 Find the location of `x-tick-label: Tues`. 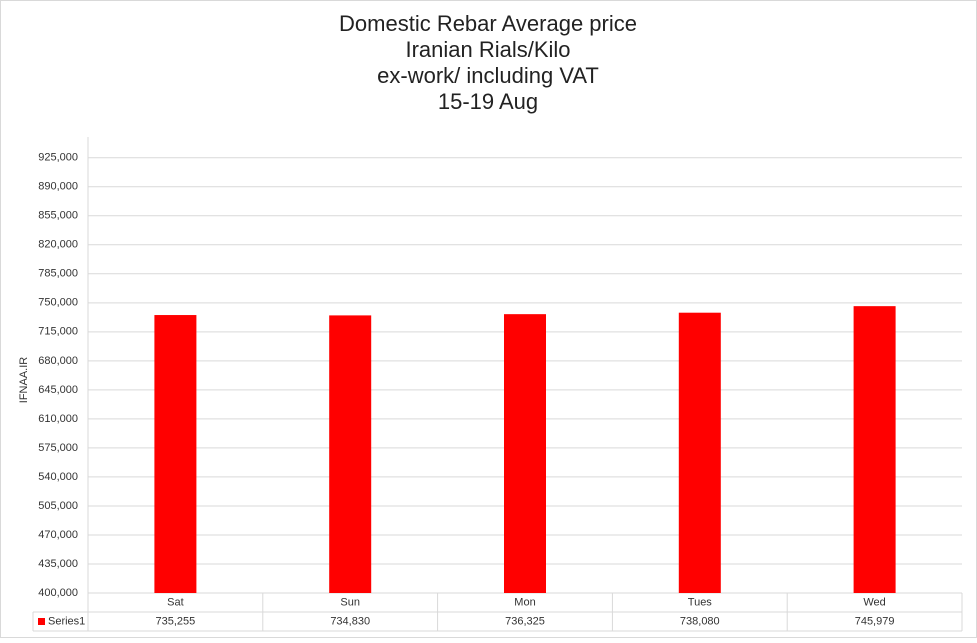

x-tick-label: Tues is located at coordinates (700, 602).